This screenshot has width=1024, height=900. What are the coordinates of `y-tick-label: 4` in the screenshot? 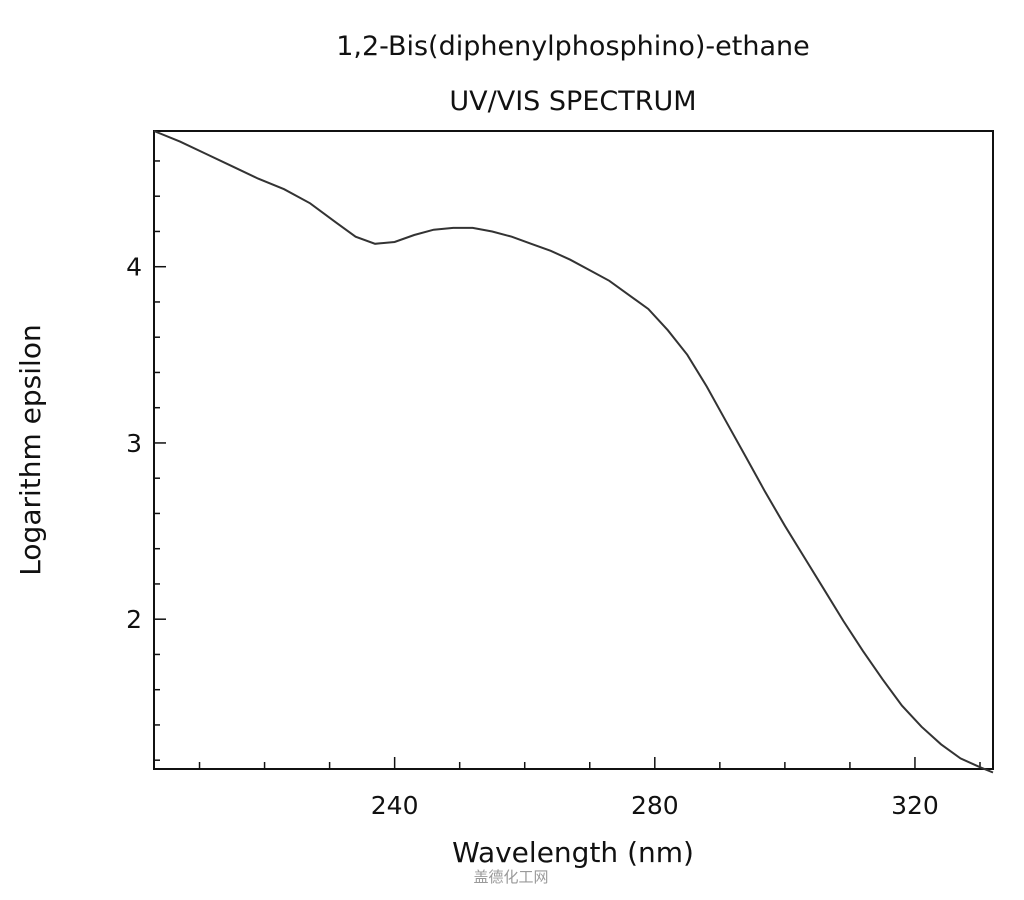 It's located at (134, 267).